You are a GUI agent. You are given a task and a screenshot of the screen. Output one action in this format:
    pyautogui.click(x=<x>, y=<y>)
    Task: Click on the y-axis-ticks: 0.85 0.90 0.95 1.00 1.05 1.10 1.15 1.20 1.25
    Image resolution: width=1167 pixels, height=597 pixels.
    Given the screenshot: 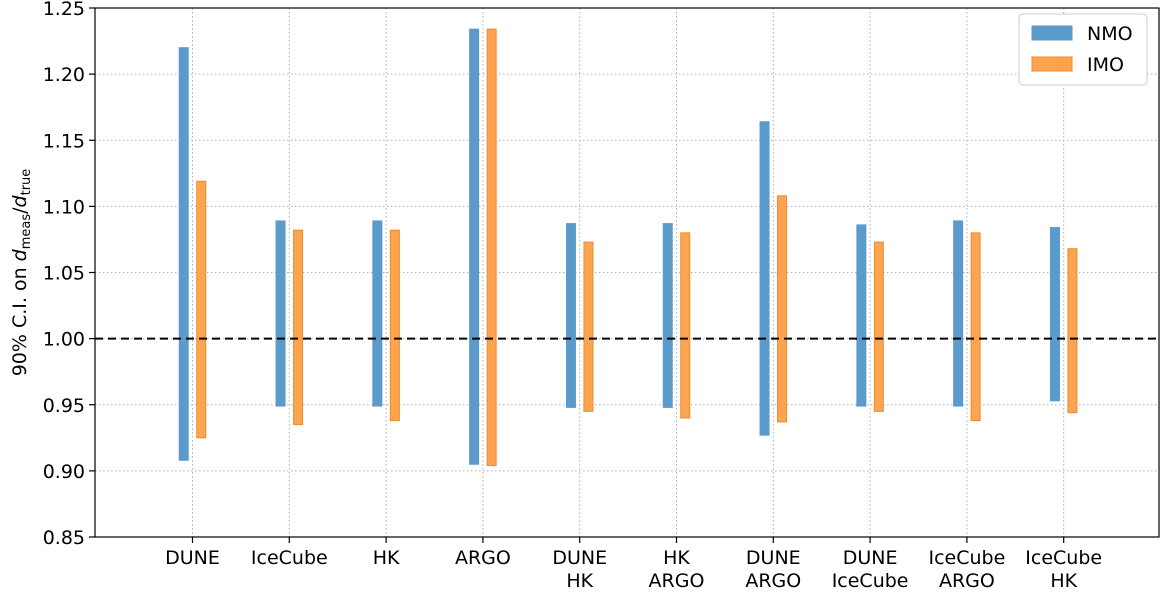 What is the action you would take?
    pyautogui.click(x=69, y=274)
    